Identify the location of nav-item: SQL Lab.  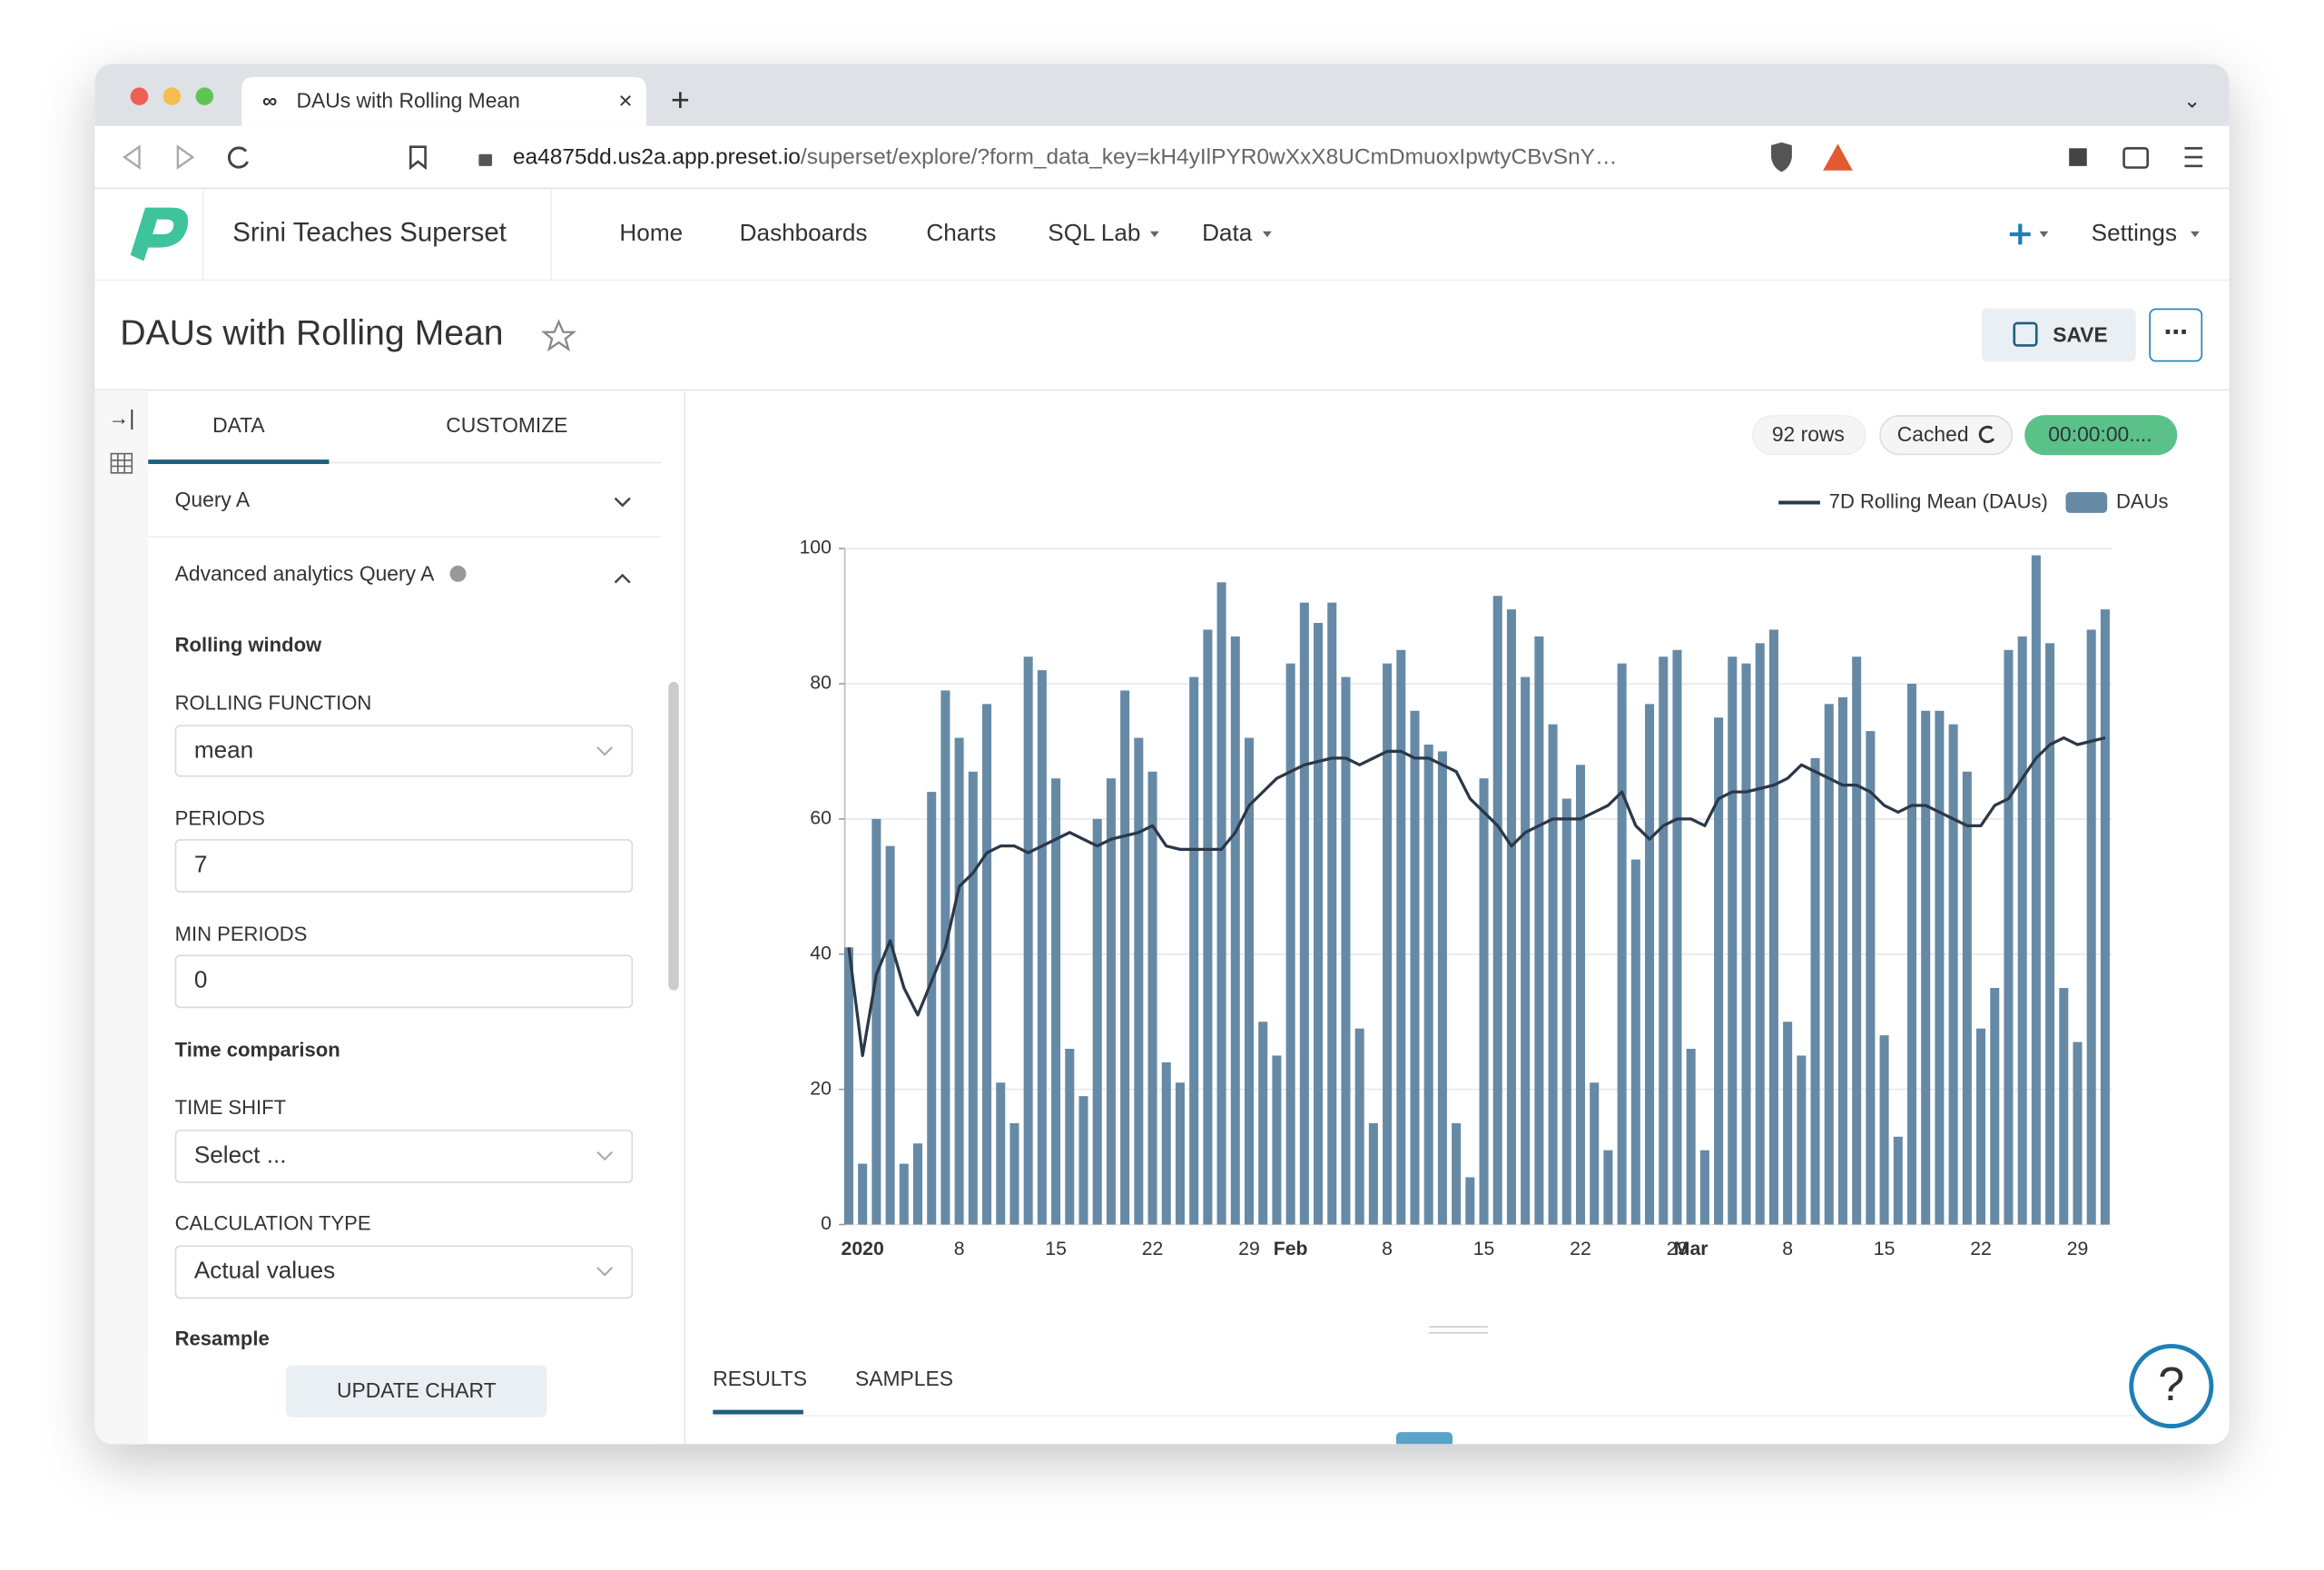
(1094, 233).